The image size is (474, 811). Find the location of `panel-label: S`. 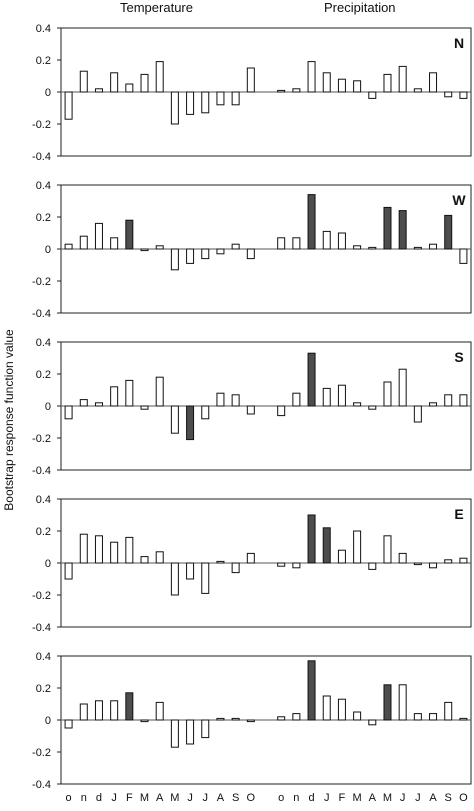

panel-label: S is located at coordinates (458, 357).